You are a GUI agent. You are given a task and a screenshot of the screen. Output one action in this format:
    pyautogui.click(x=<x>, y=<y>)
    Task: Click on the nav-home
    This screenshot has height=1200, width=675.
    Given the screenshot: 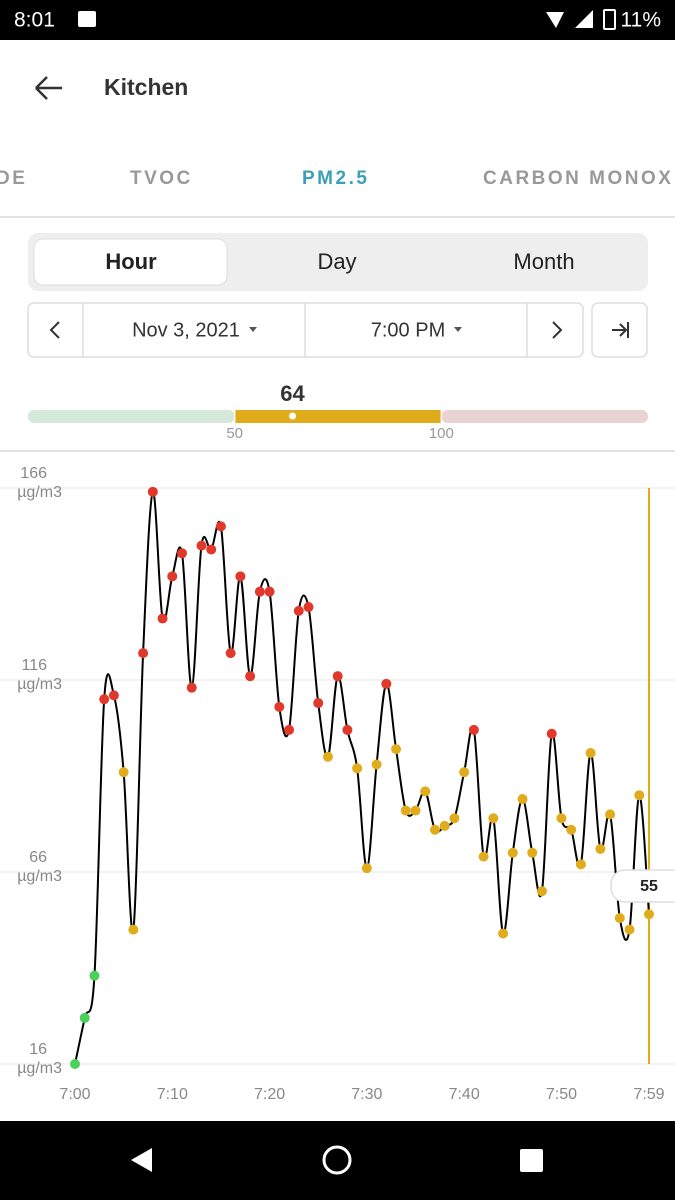 What is the action you would take?
    pyautogui.click(x=337, y=1160)
    